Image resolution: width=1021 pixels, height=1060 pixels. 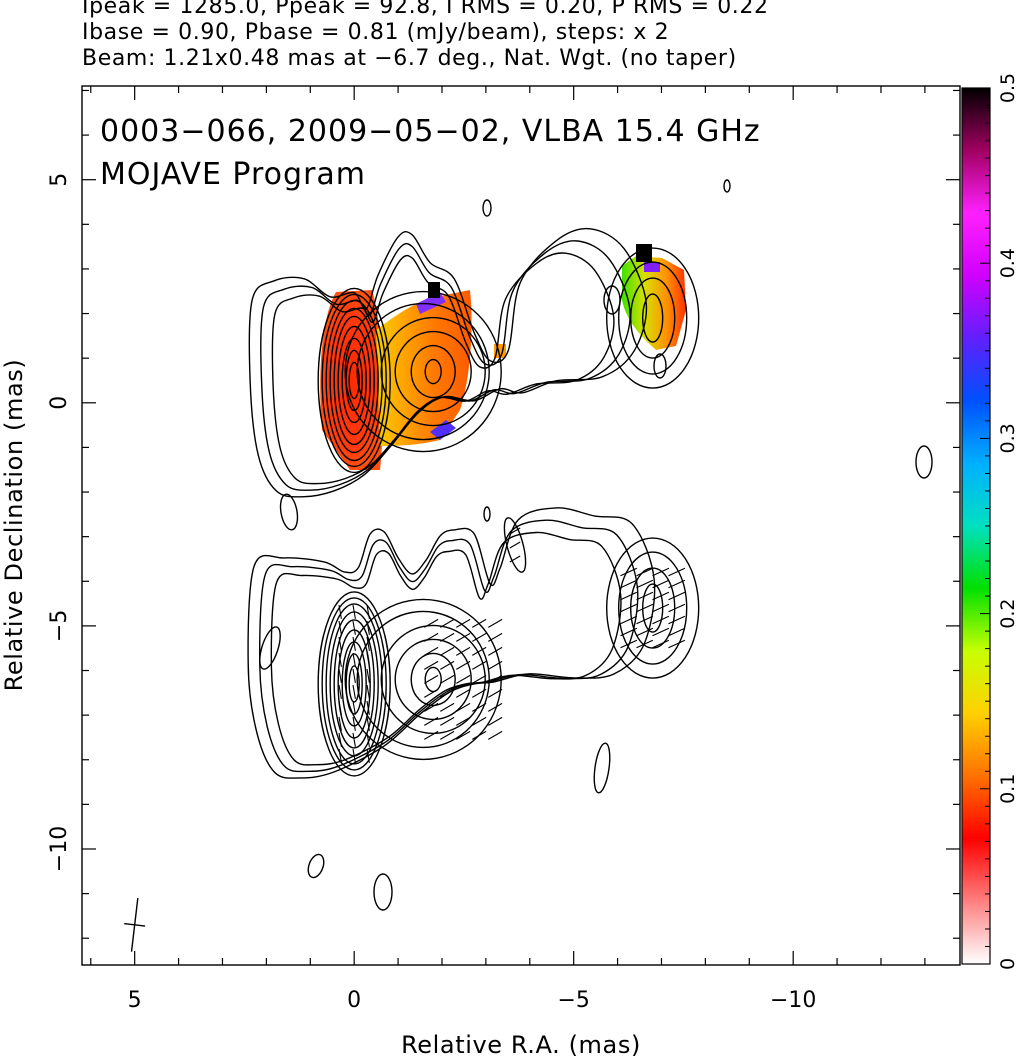 What do you see at coordinates (990, 521) in the screenshot?
I see `colorbar: 0 0.1 0.2 0.3 0.4 0.5` at bounding box center [990, 521].